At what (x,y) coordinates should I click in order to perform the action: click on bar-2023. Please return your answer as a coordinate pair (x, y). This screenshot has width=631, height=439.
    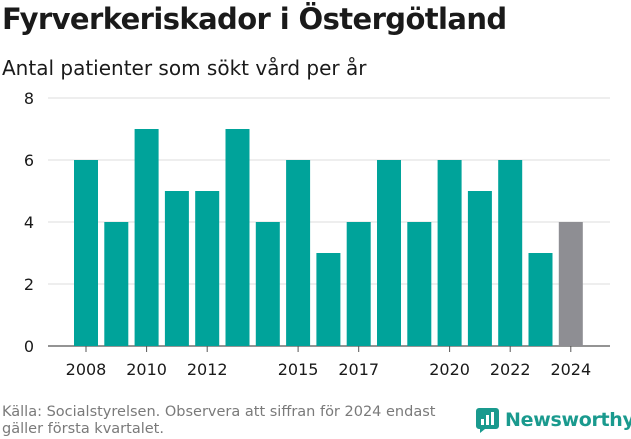
    Looking at the image, I should click on (540, 299).